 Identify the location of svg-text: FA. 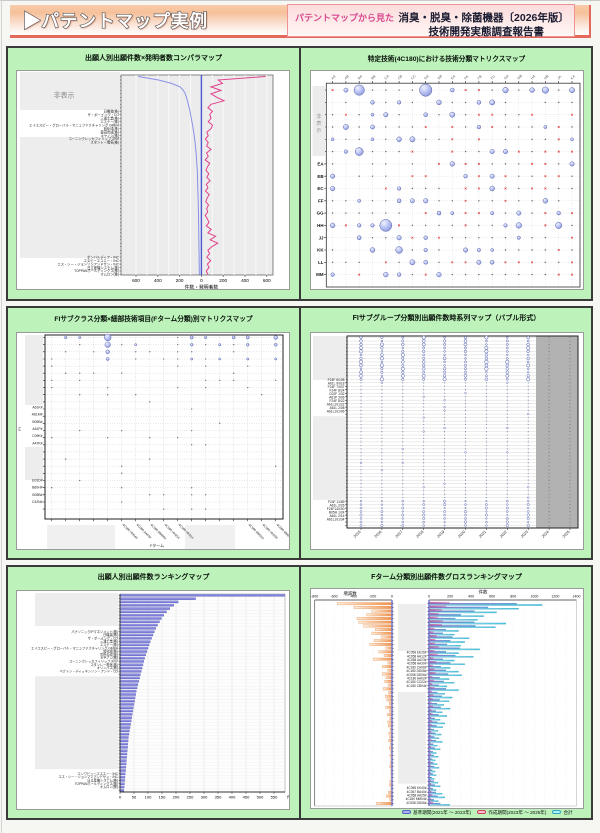
(466, 77).